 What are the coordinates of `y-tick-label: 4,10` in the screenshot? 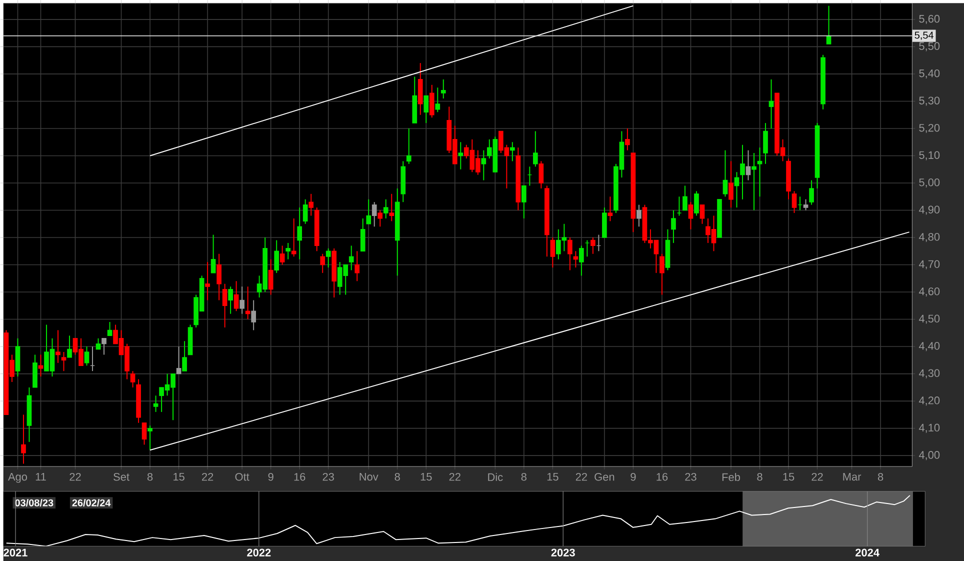 It's located at (929, 428).